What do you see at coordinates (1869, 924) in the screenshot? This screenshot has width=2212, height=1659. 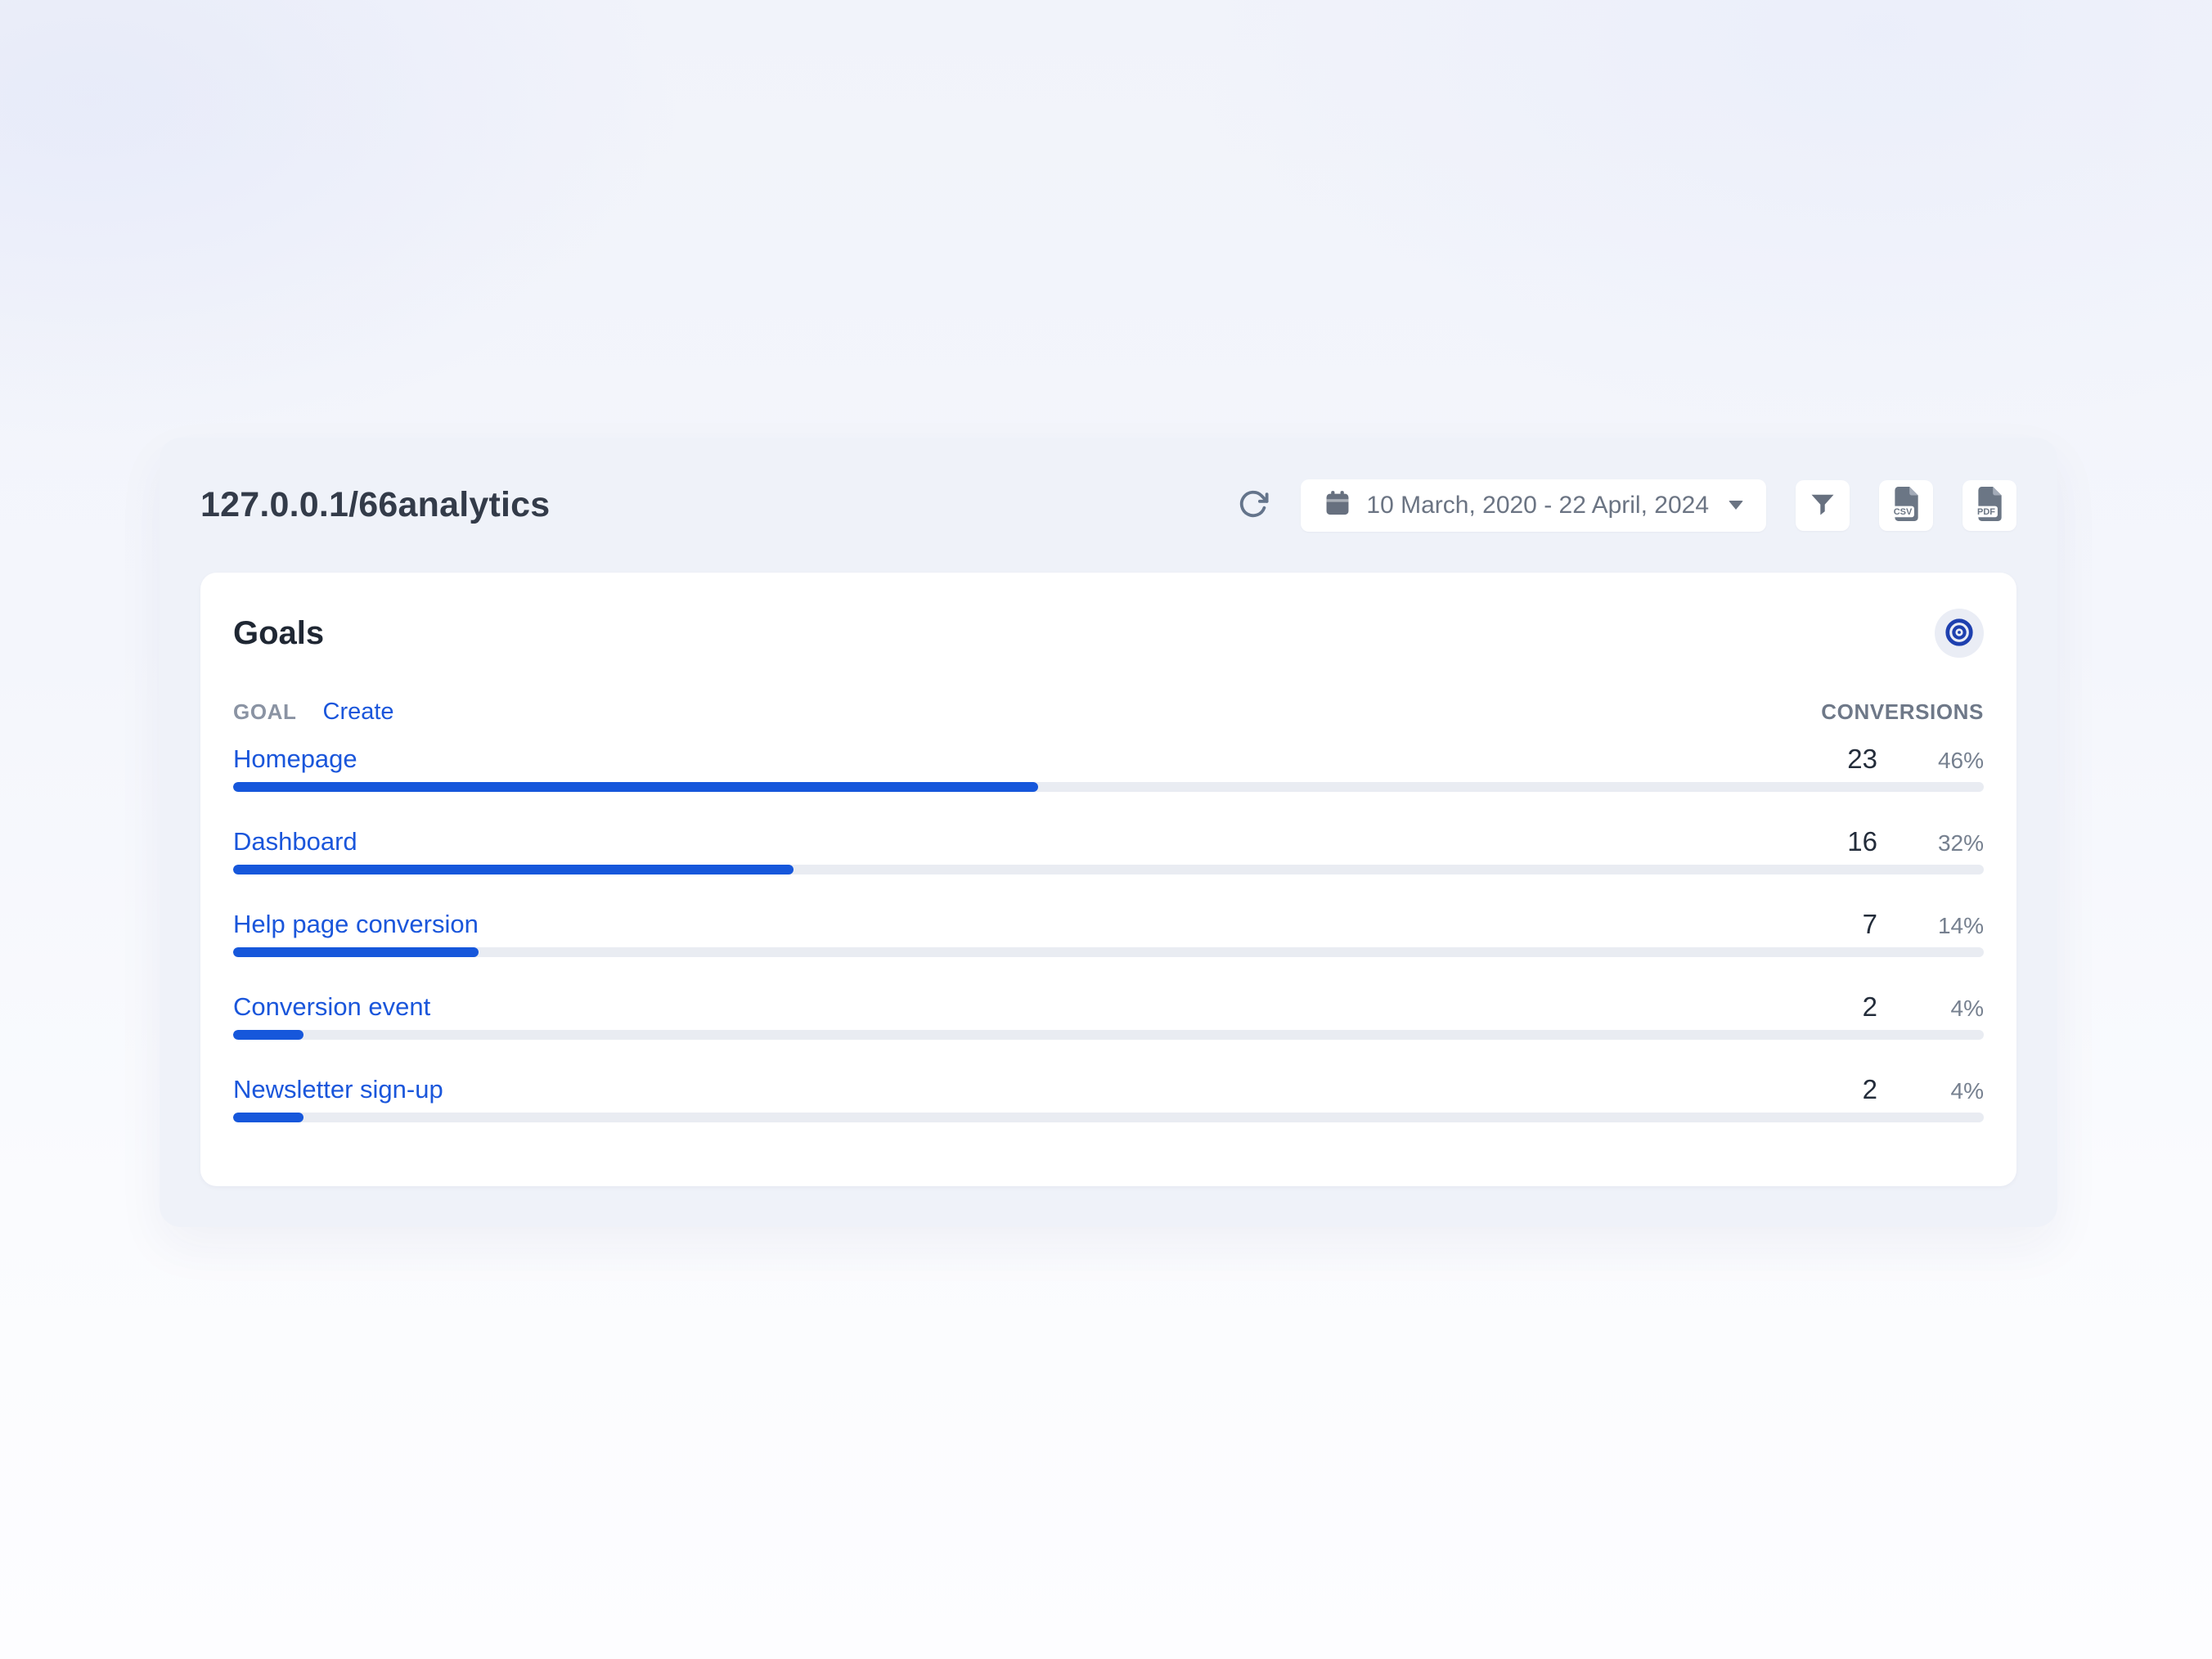 I see `goal-conversions-count: 7` at bounding box center [1869, 924].